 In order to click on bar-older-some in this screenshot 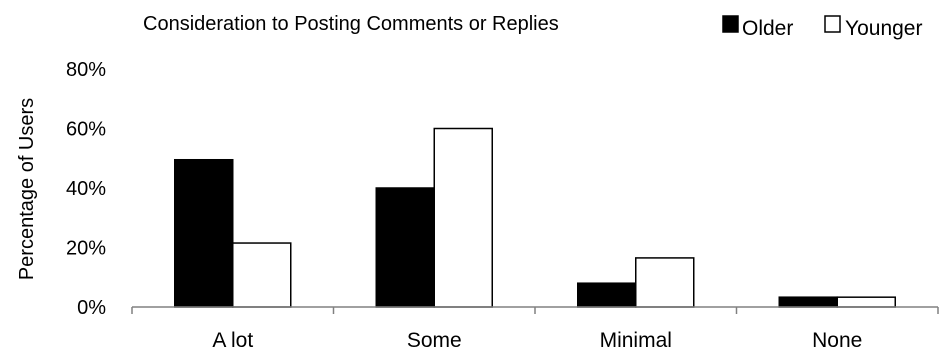, I will do `click(405, 247)`.